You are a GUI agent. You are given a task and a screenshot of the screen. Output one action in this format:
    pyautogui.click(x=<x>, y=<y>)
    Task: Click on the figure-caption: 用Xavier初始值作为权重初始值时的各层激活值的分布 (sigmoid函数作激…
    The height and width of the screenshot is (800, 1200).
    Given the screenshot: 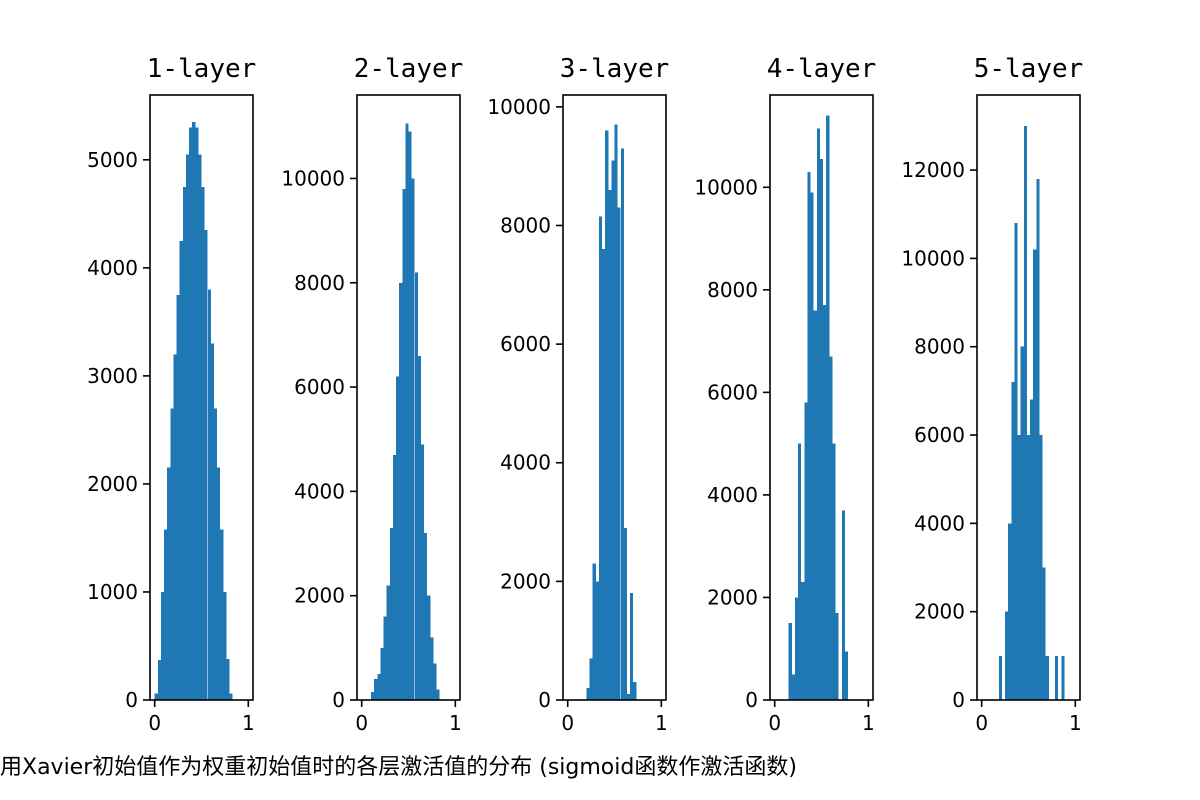 What is the action you would take?
    pyautogui.click(x=398, y=767)
    